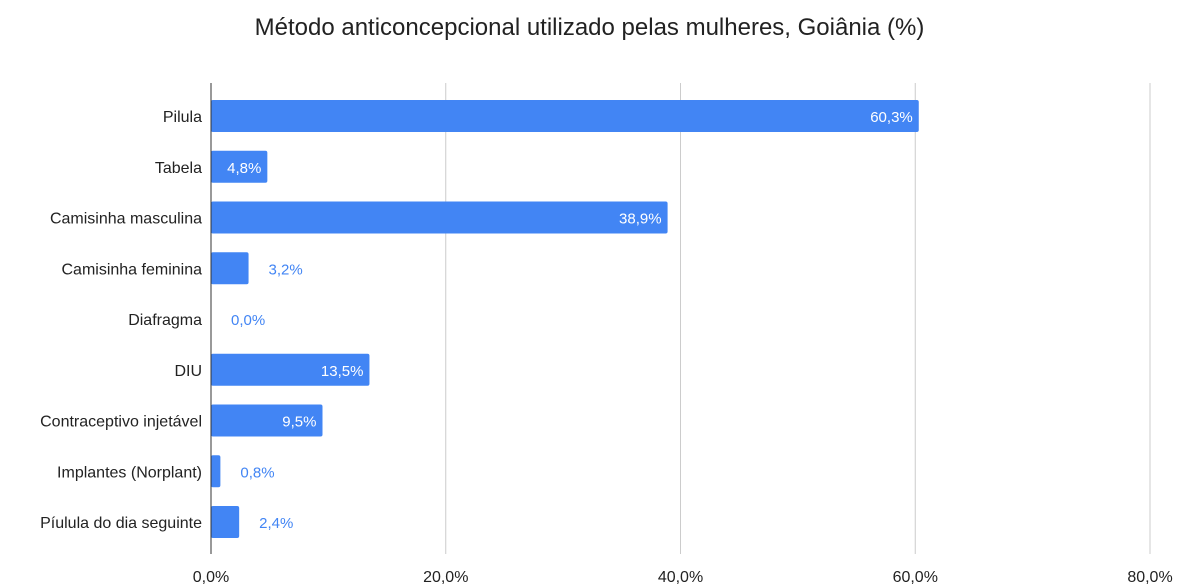  Describe the element at coordinates (182, 117) in the screenshot. I see `category-label: Pilula` at that location.